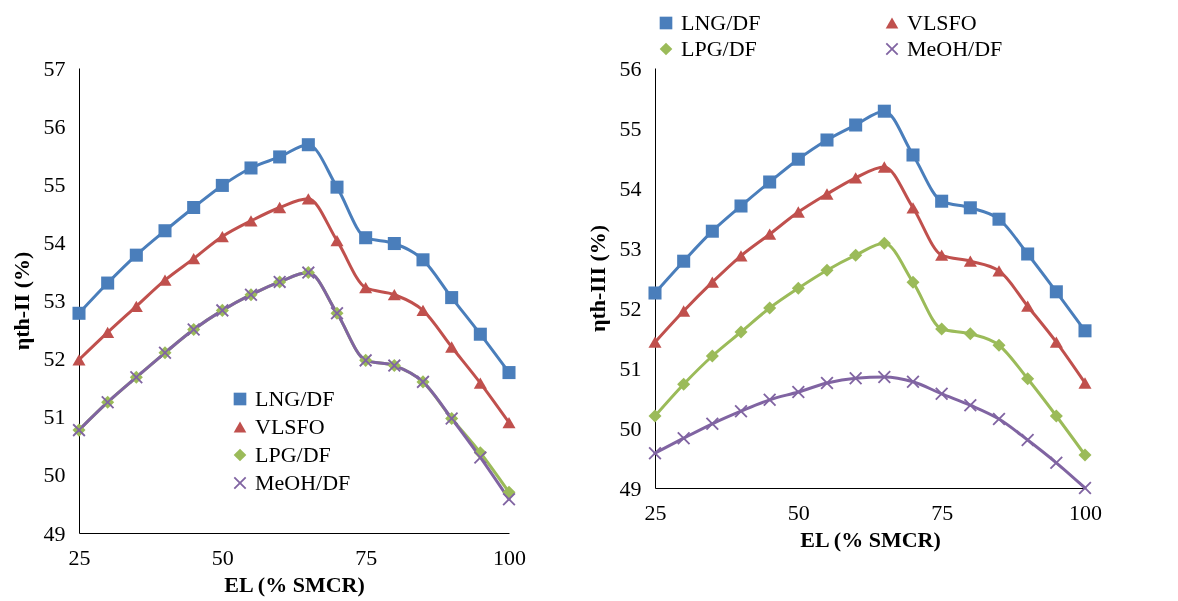  Describe the element at coordinates (21, 301) in the screenshot. I see `y-axis-title: ηth-II (%)` at that location.